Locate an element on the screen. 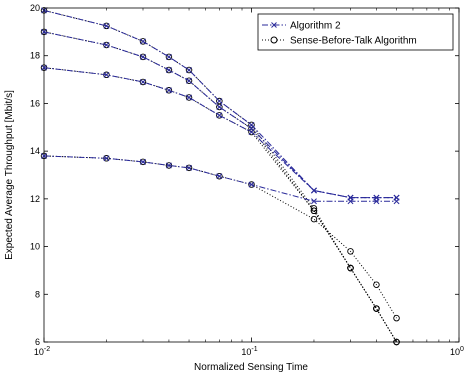 The width and height of the screenshot is (473, 376). y-tick-label: 12 is located at coordinates (35, 199).